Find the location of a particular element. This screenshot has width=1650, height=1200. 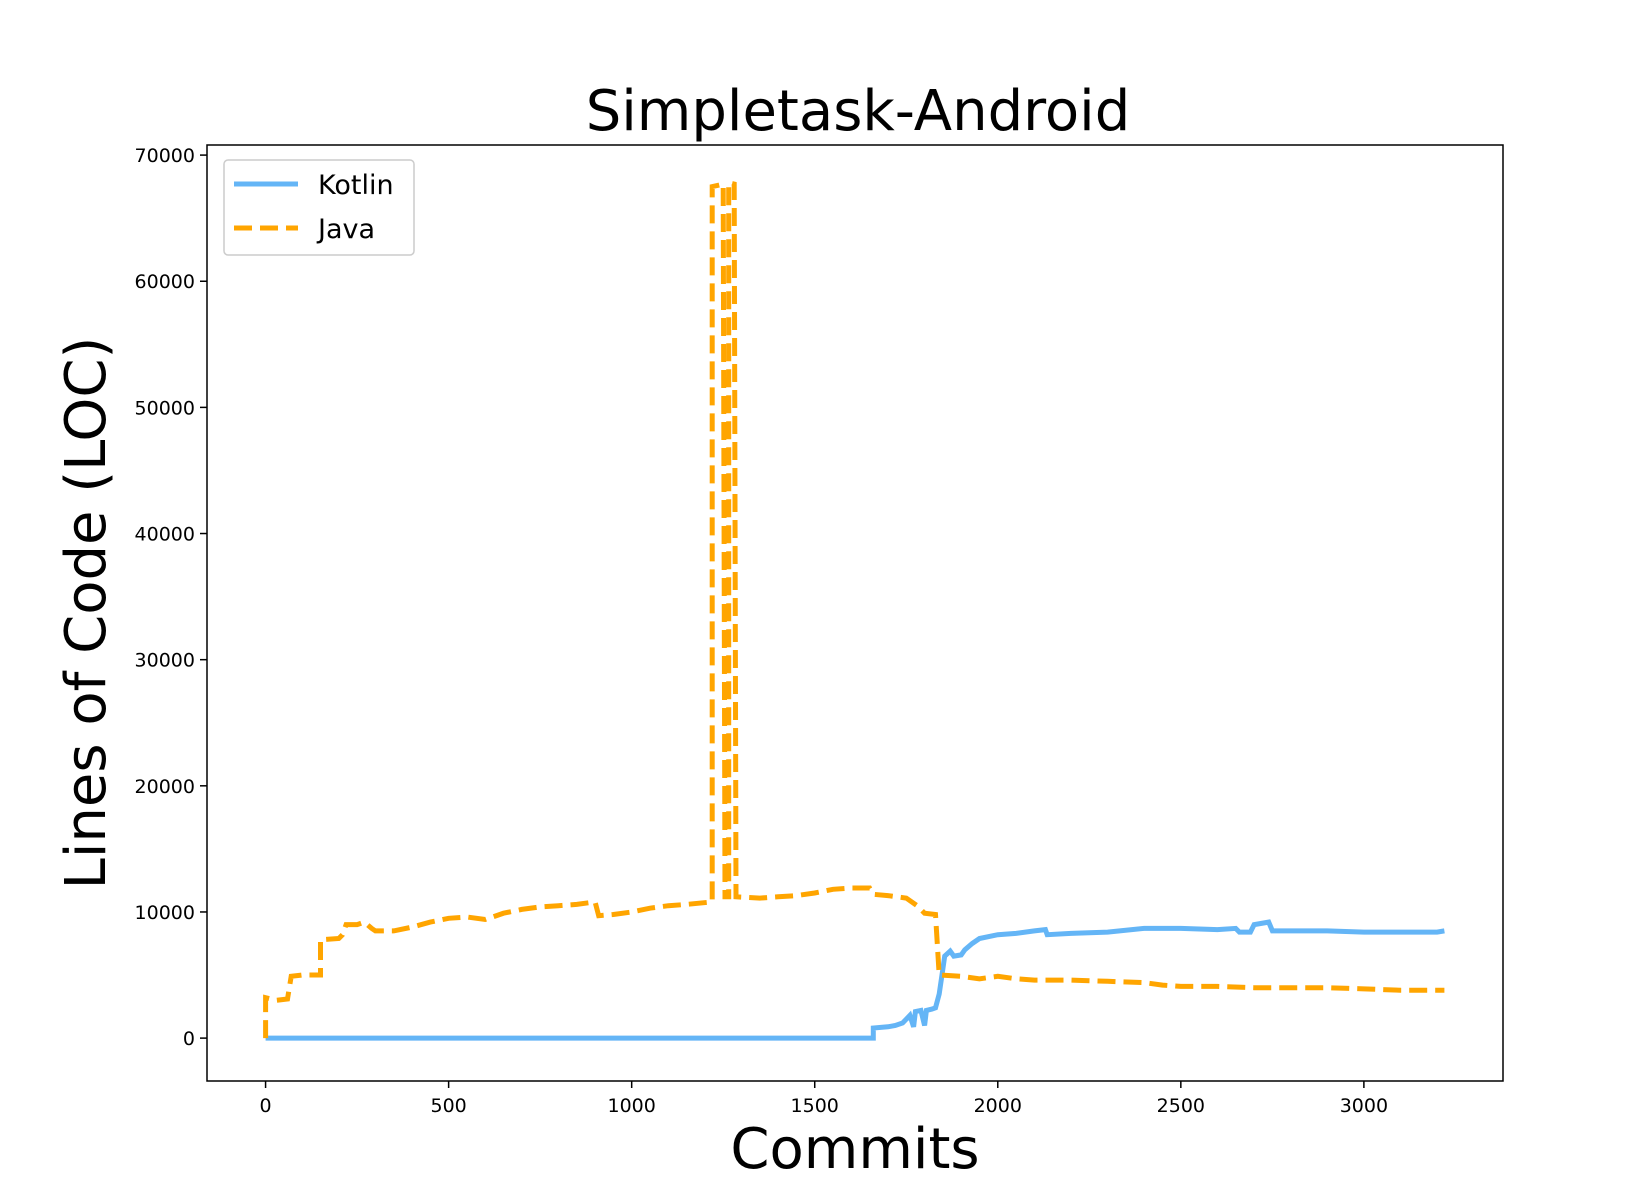

y-tick-label-0: 0 is located at coordinates (189, 1039).